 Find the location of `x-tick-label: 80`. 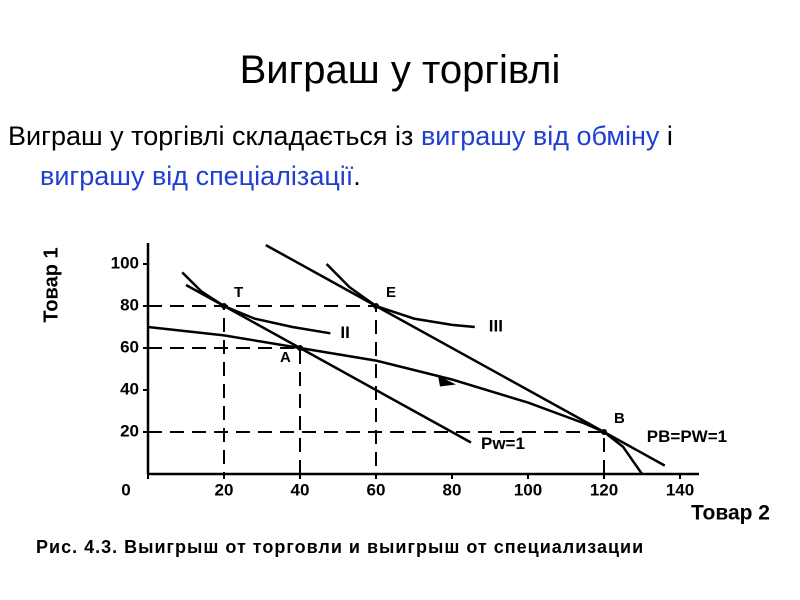

x-tick-label: 80 is located at coordinates (452, 489).